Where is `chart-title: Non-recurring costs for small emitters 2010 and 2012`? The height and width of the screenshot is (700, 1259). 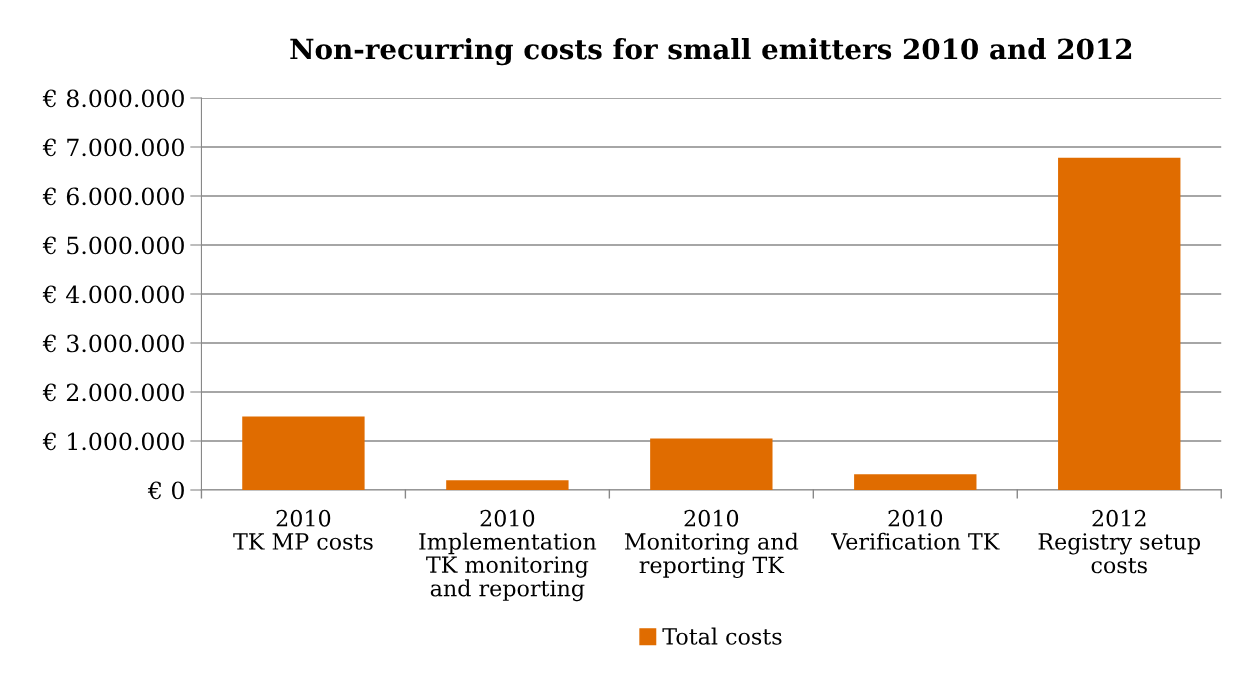
chart-title: Non-recurring costs for small emitters 2010 and 2012 is located at coordinates (711, 52).